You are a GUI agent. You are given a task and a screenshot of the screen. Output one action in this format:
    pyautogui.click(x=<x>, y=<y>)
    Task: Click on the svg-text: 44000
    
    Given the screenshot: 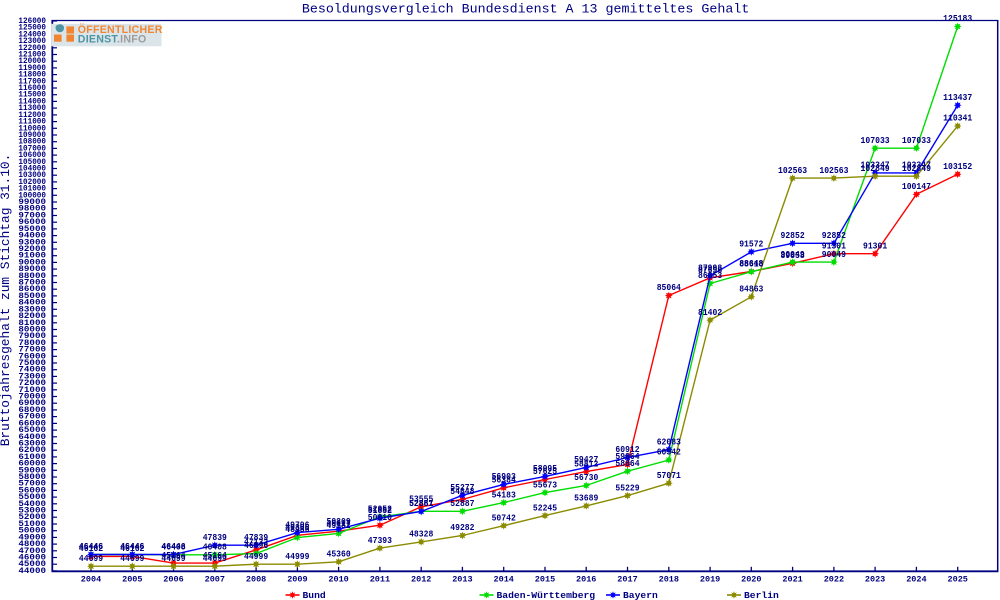 What is the action you would take?
    pyautogui.click(x=32, y=572)
    